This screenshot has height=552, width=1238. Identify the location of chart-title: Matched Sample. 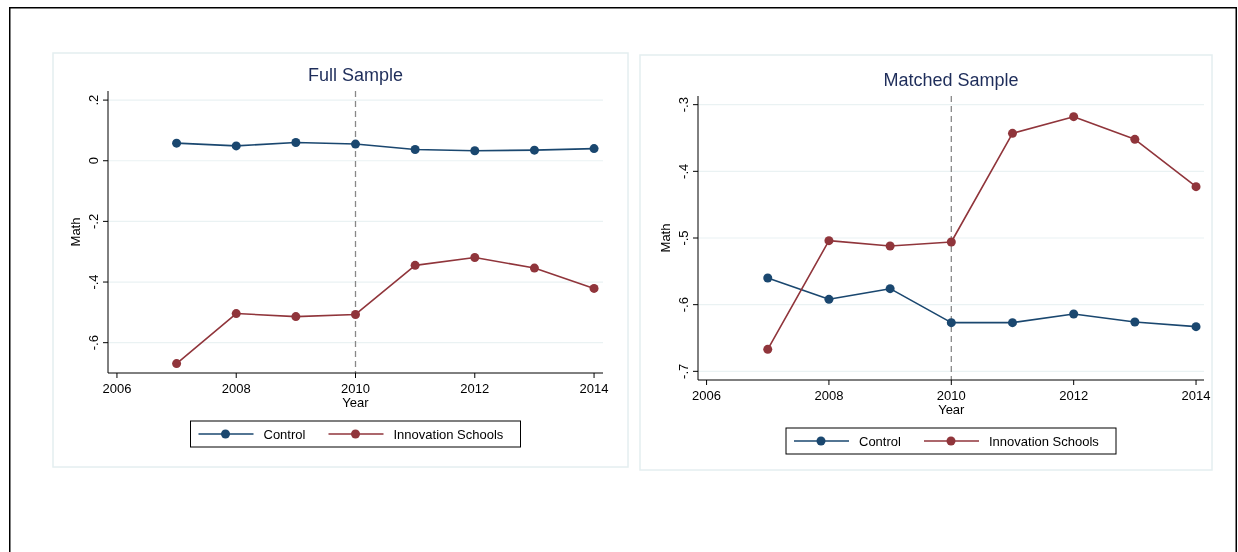
(951, 80).